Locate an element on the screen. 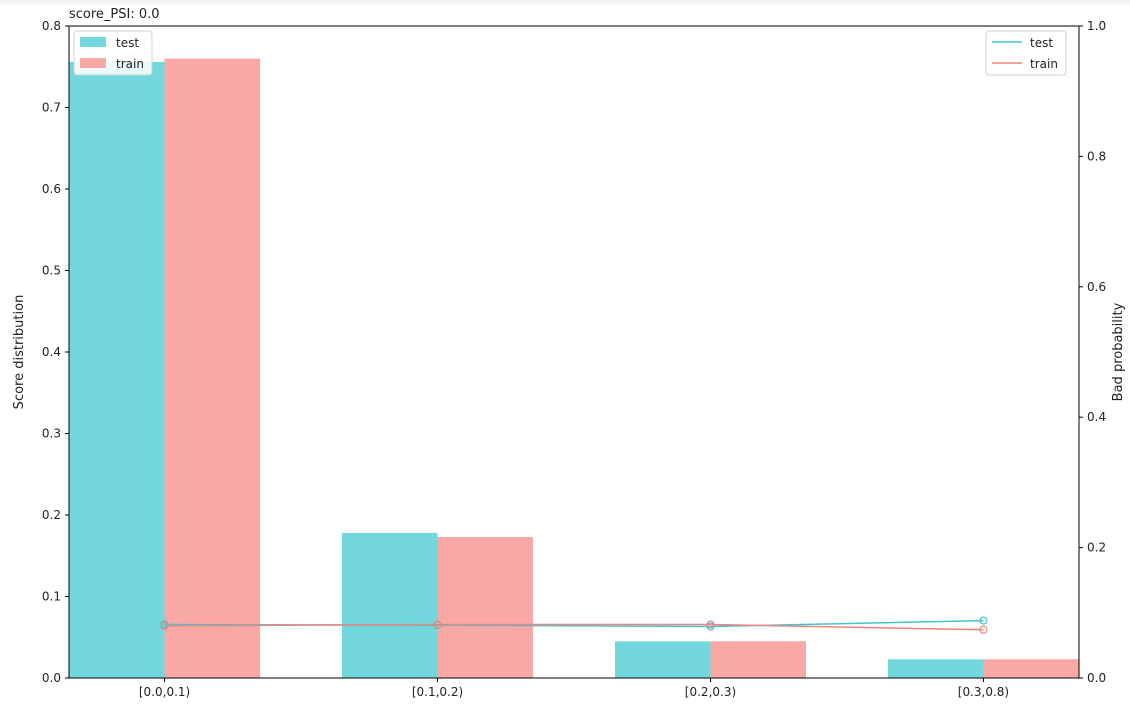  y-tick-label-3: 0.3 is located at coordinates (51, 434).